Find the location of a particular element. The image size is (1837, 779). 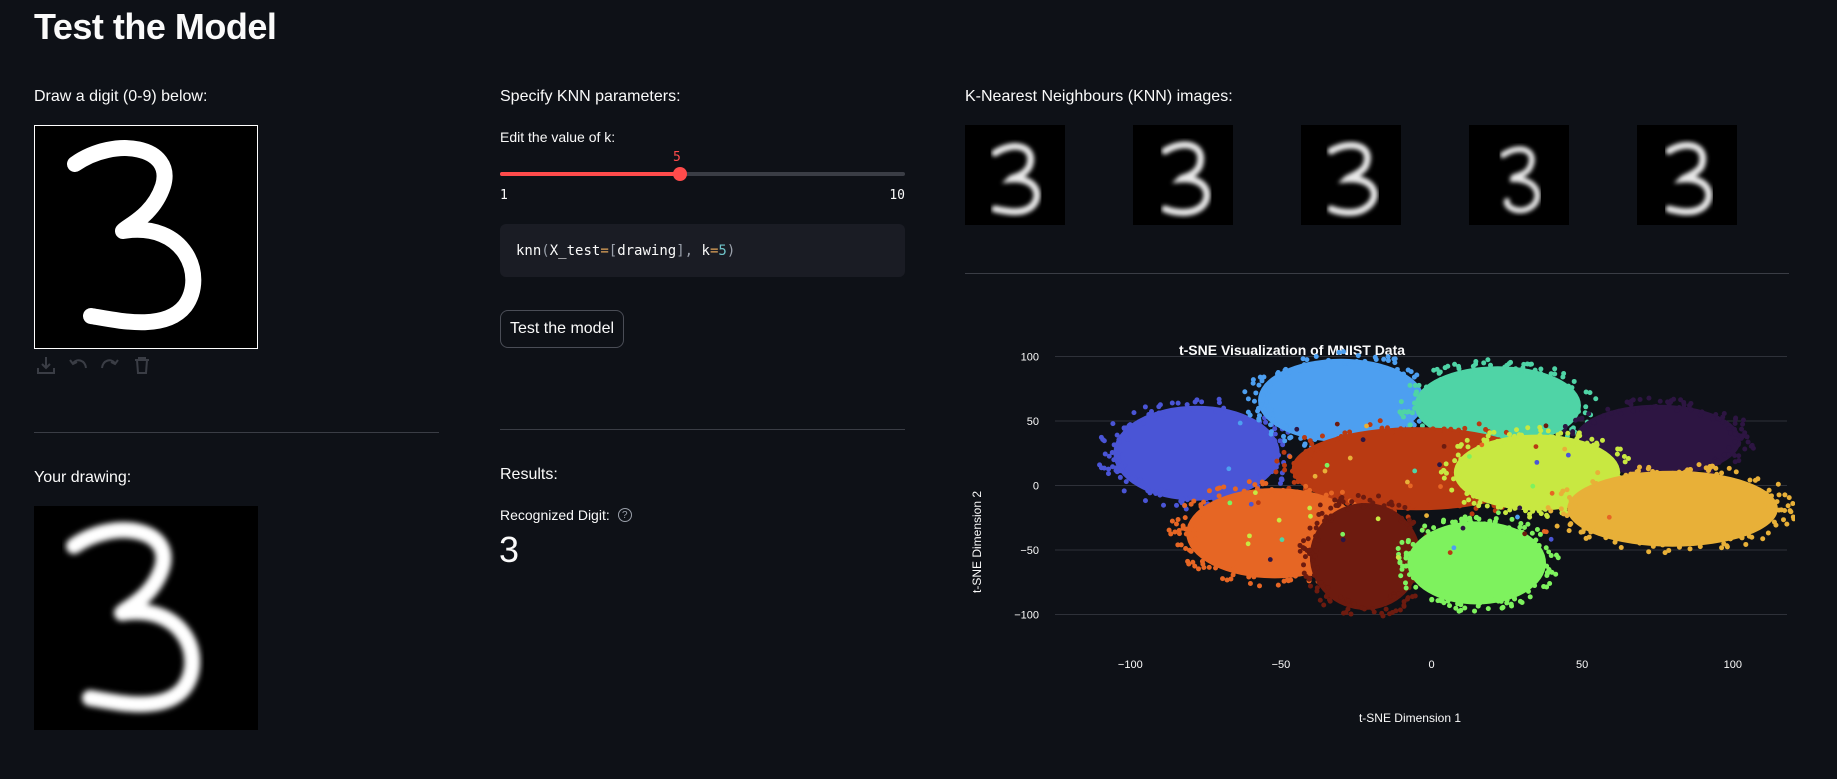

test-model-button: Test the model is located at coordinates (562, 329).